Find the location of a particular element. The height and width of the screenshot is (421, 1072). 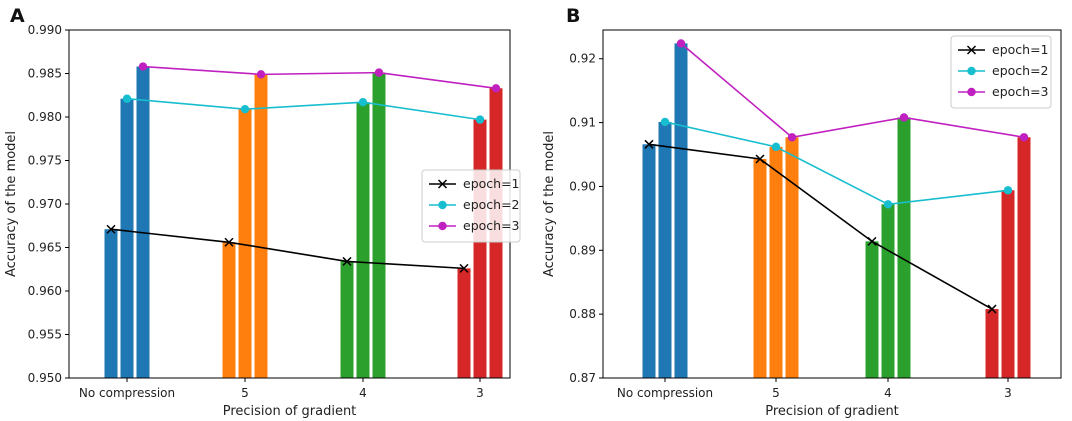

y-tick-label: 0.92 is located at coordinates (582, 59).